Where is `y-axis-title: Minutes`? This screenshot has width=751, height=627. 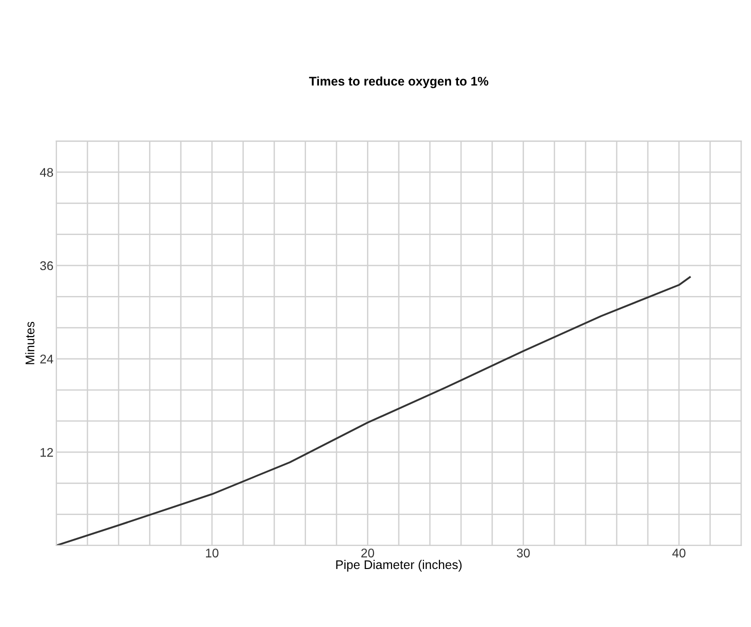 y-axis-title: Minutes is located at coordinates (29, 343).